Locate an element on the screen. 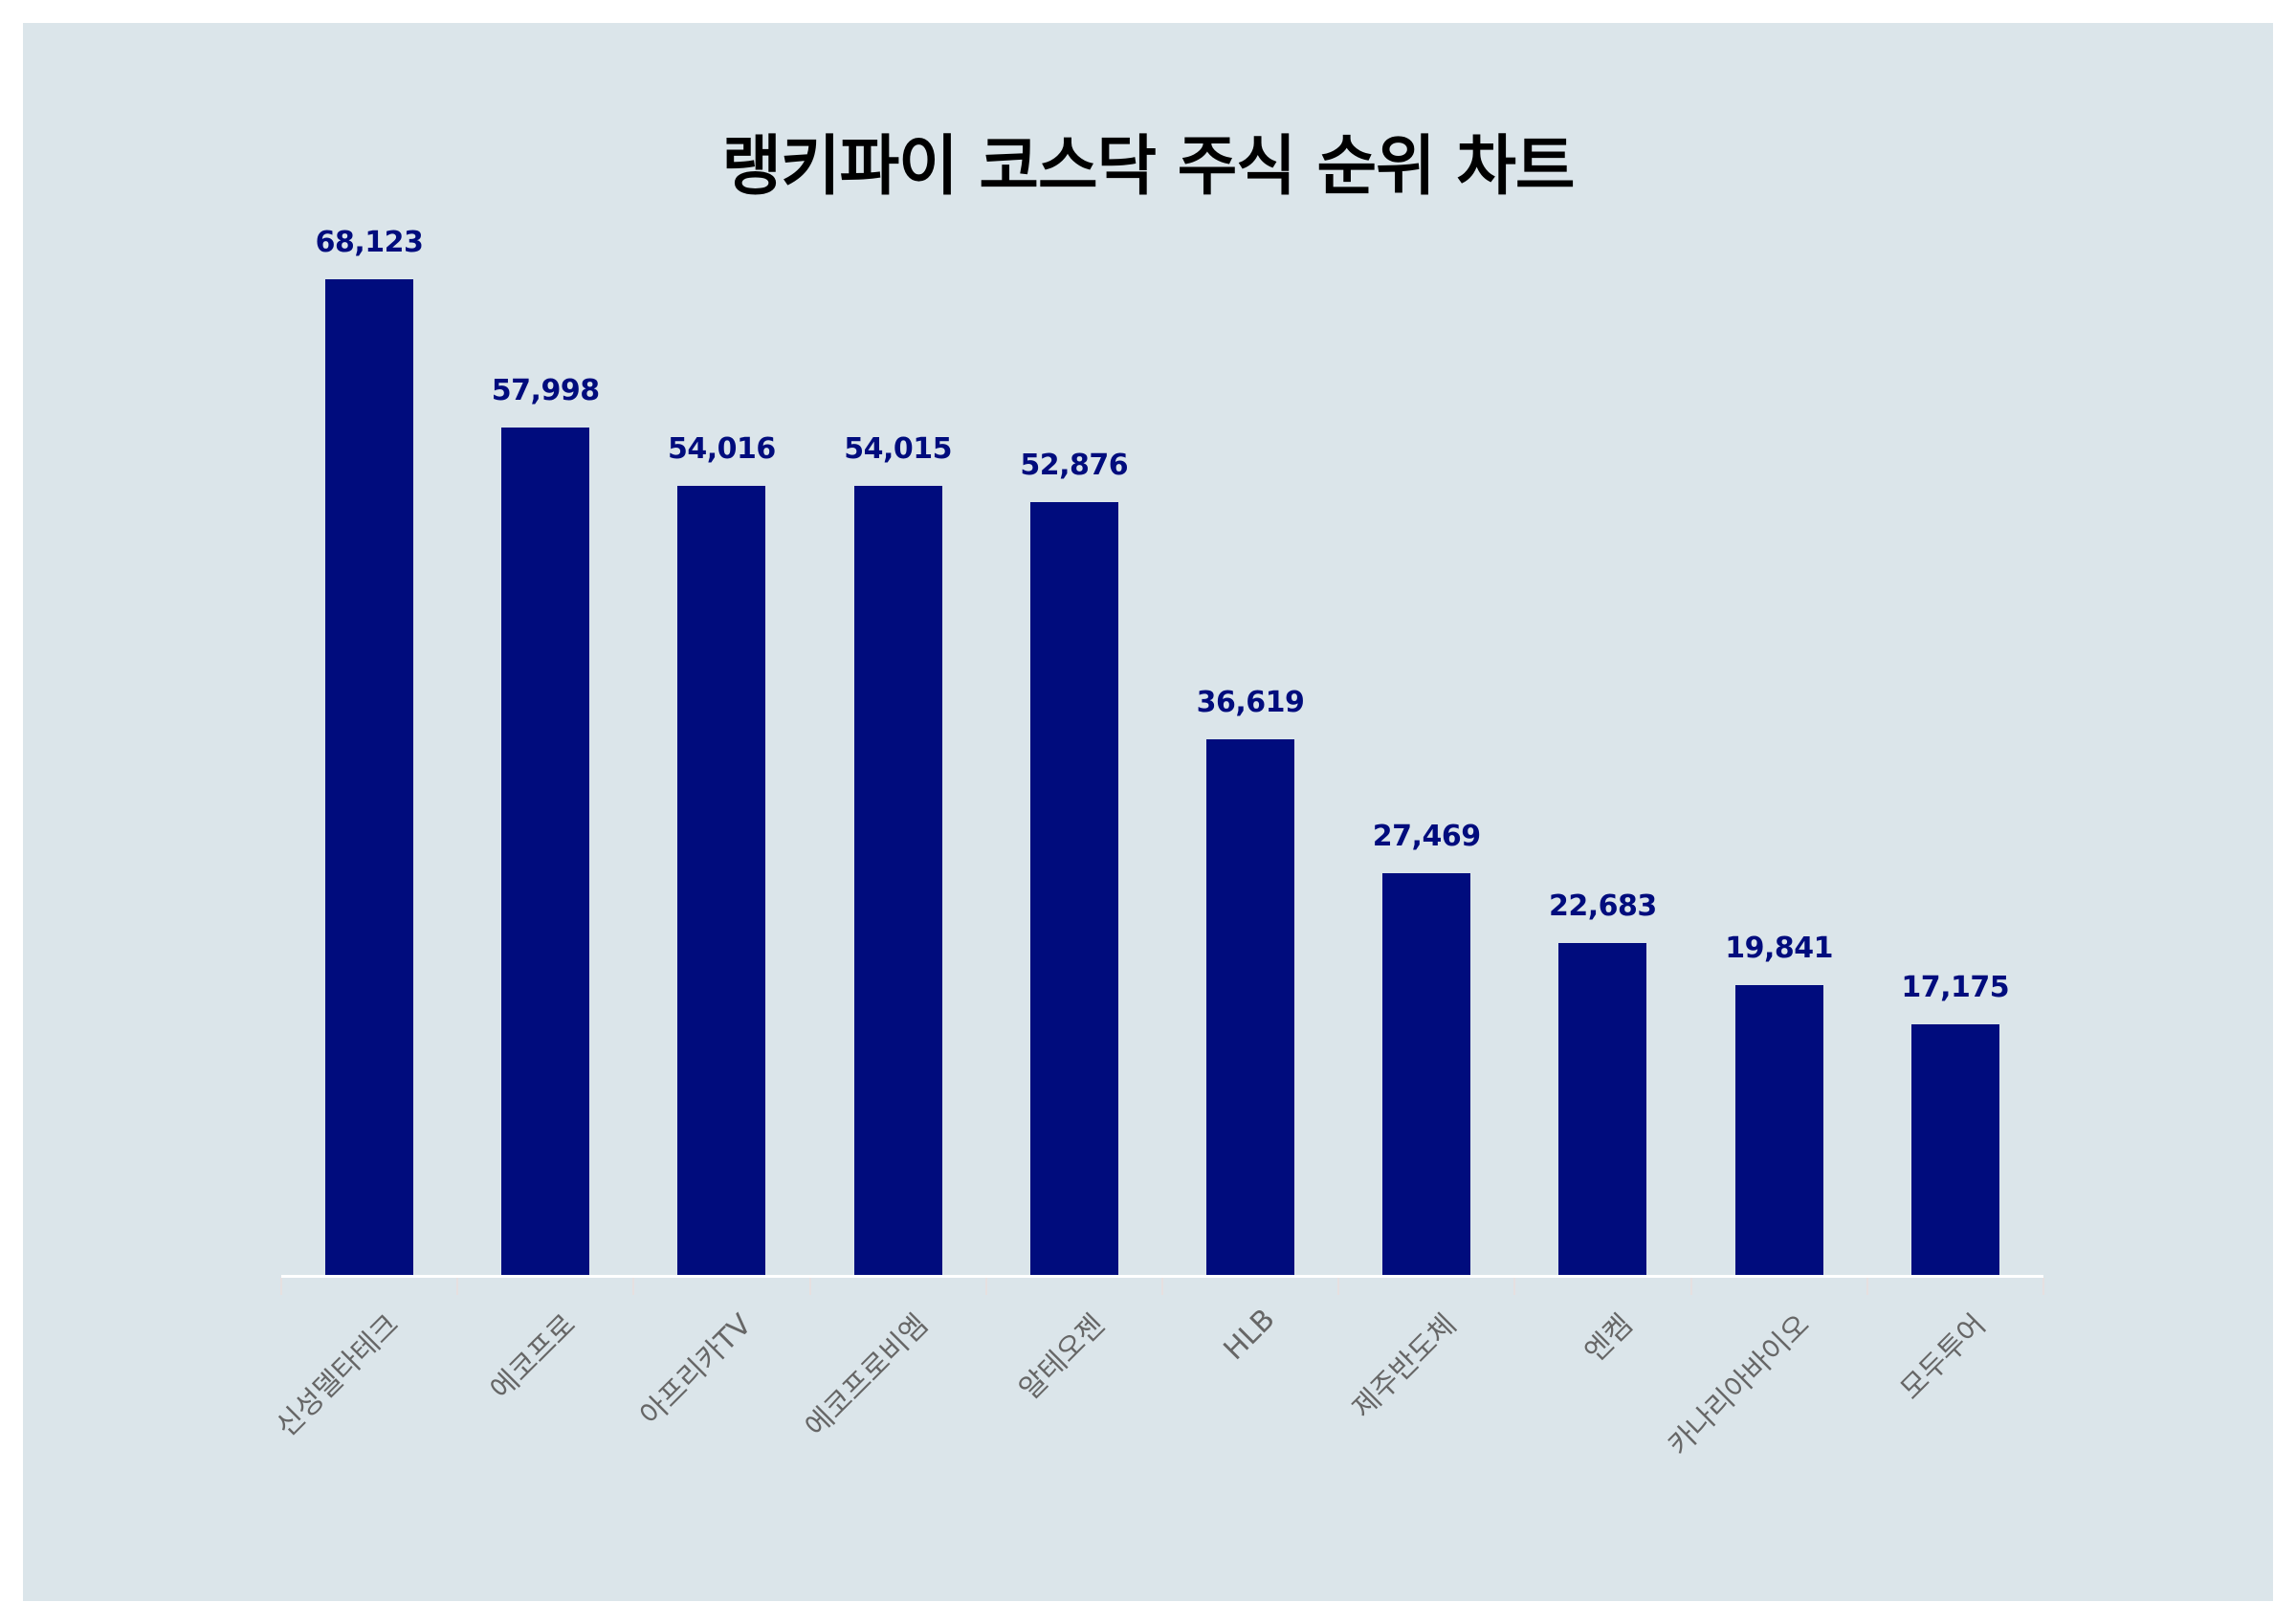  chart-title: 랭키파이 코스닥 주식 순위 차트 is located at coordinates (1149, 167).